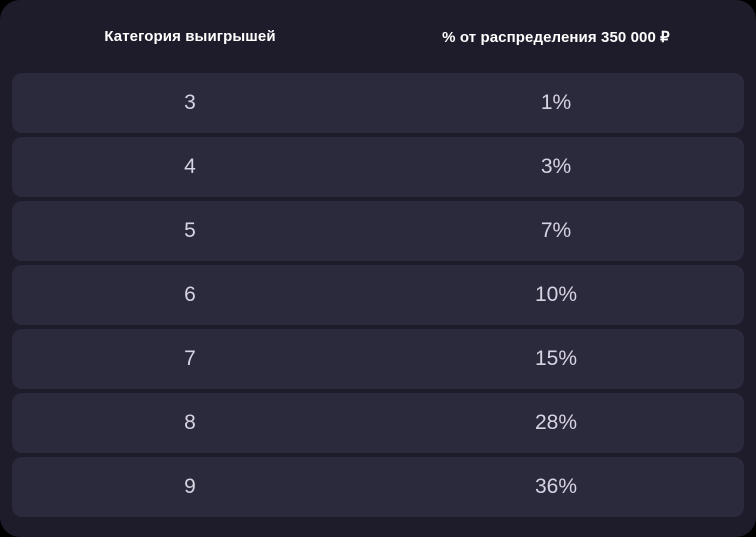  What do you see at coordinates (378, 359) in the screenshot?
I see `table-row: 7 15%` at bounding box center [378, 359].